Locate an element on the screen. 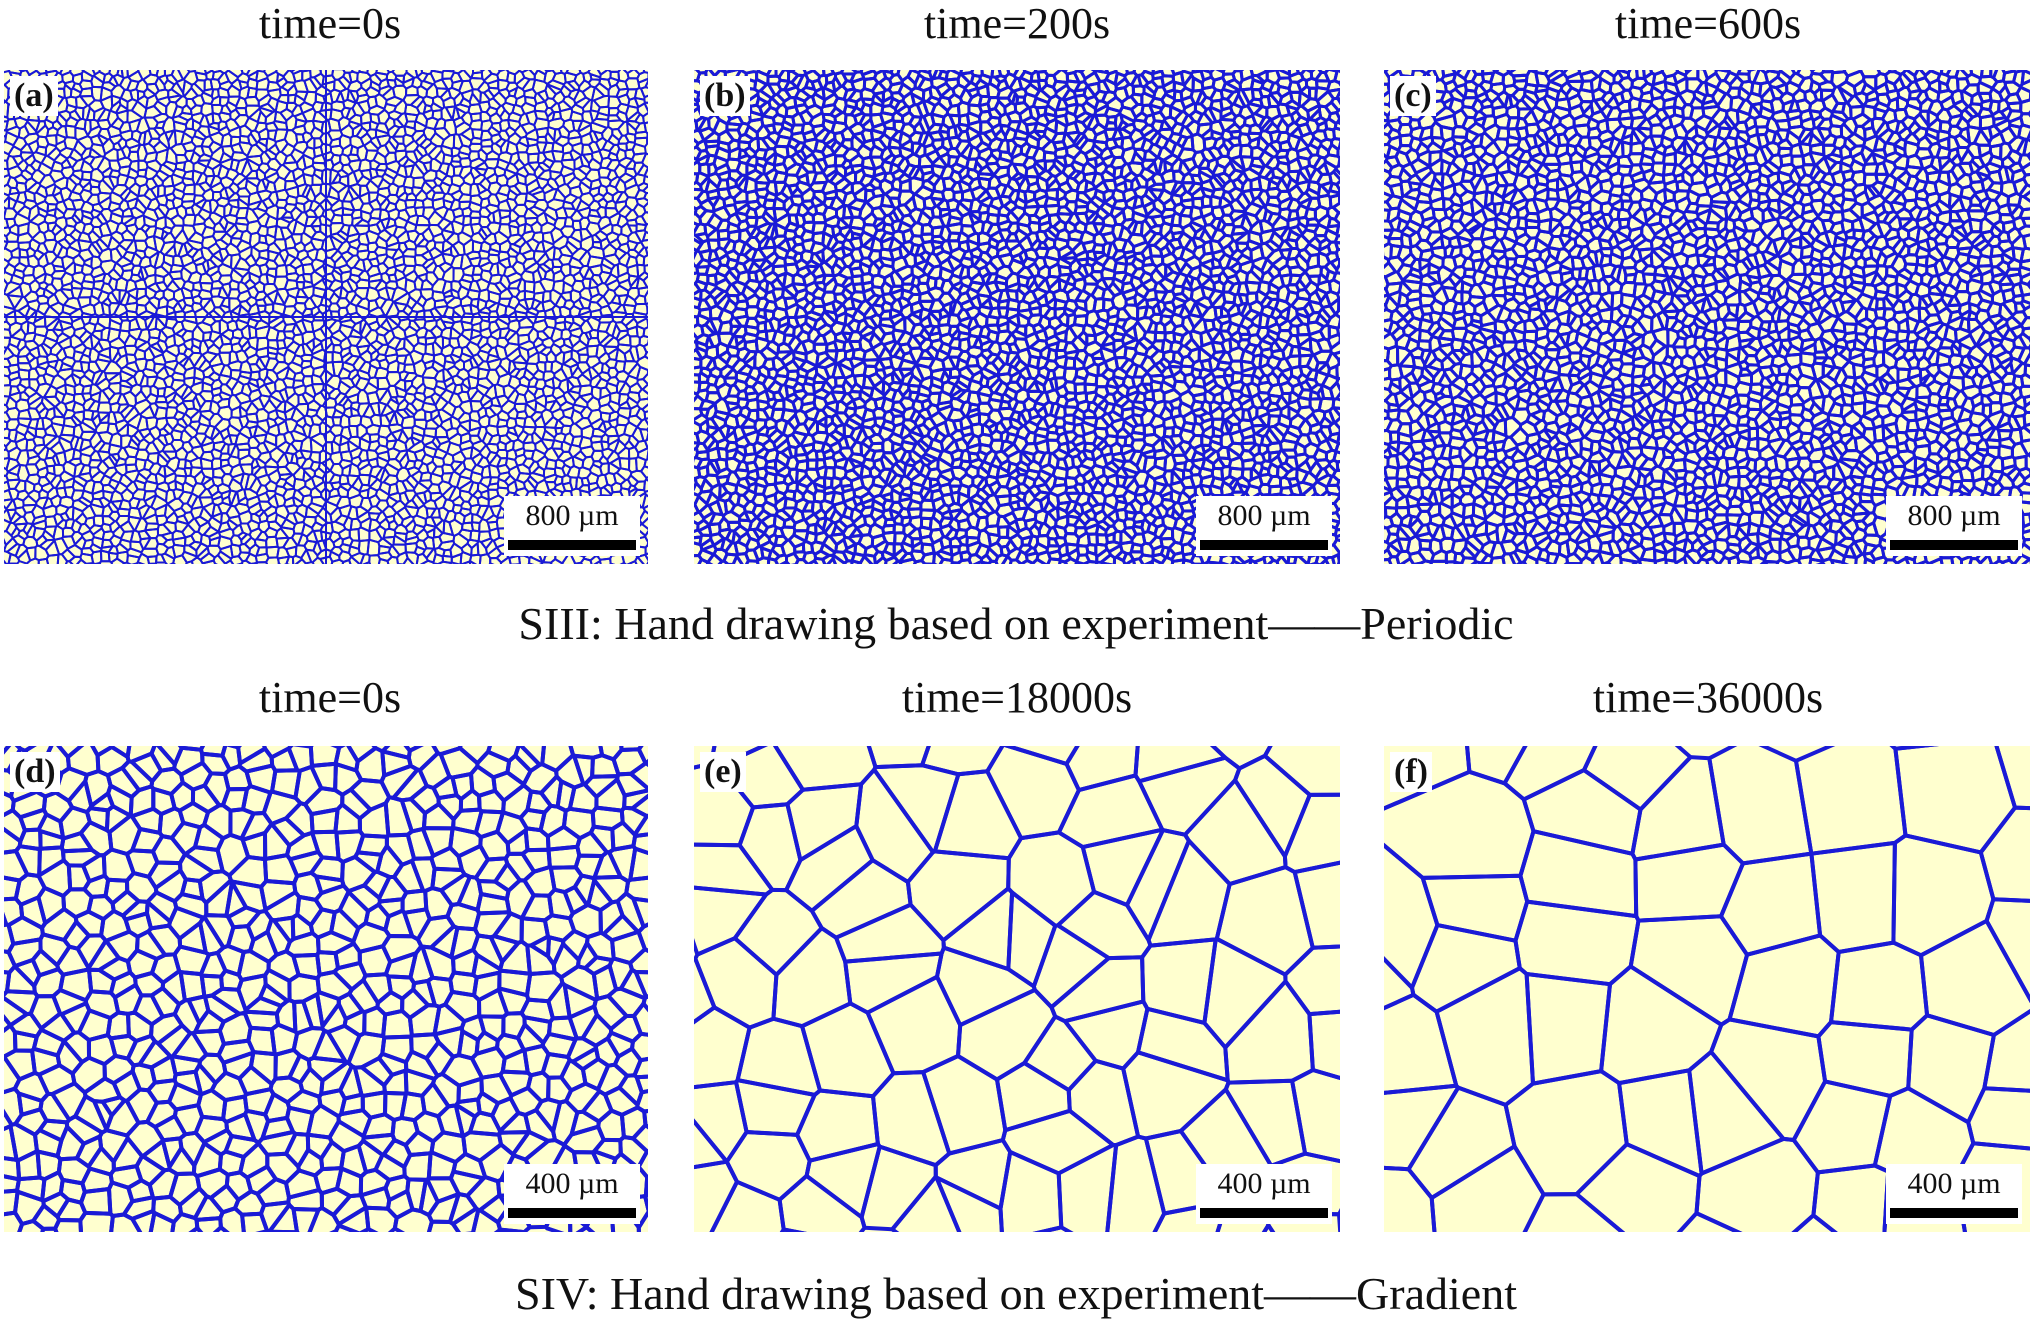 This screenshot has height=1325, width=2032. time-label-b: time=200s is located at coordinates (1017, 24).